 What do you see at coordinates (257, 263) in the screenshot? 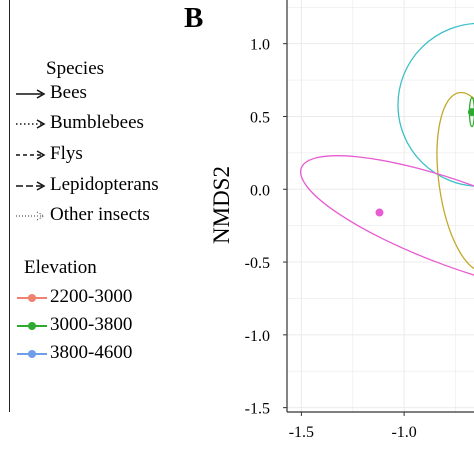
I see `y-tick-label: -0.5` at bounding box center [257, 263].